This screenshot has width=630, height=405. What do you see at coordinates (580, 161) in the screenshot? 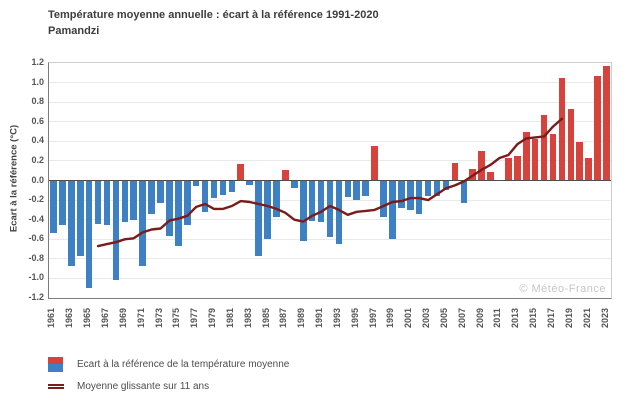
I see `bar-2020` at bounding box center [580, 161].